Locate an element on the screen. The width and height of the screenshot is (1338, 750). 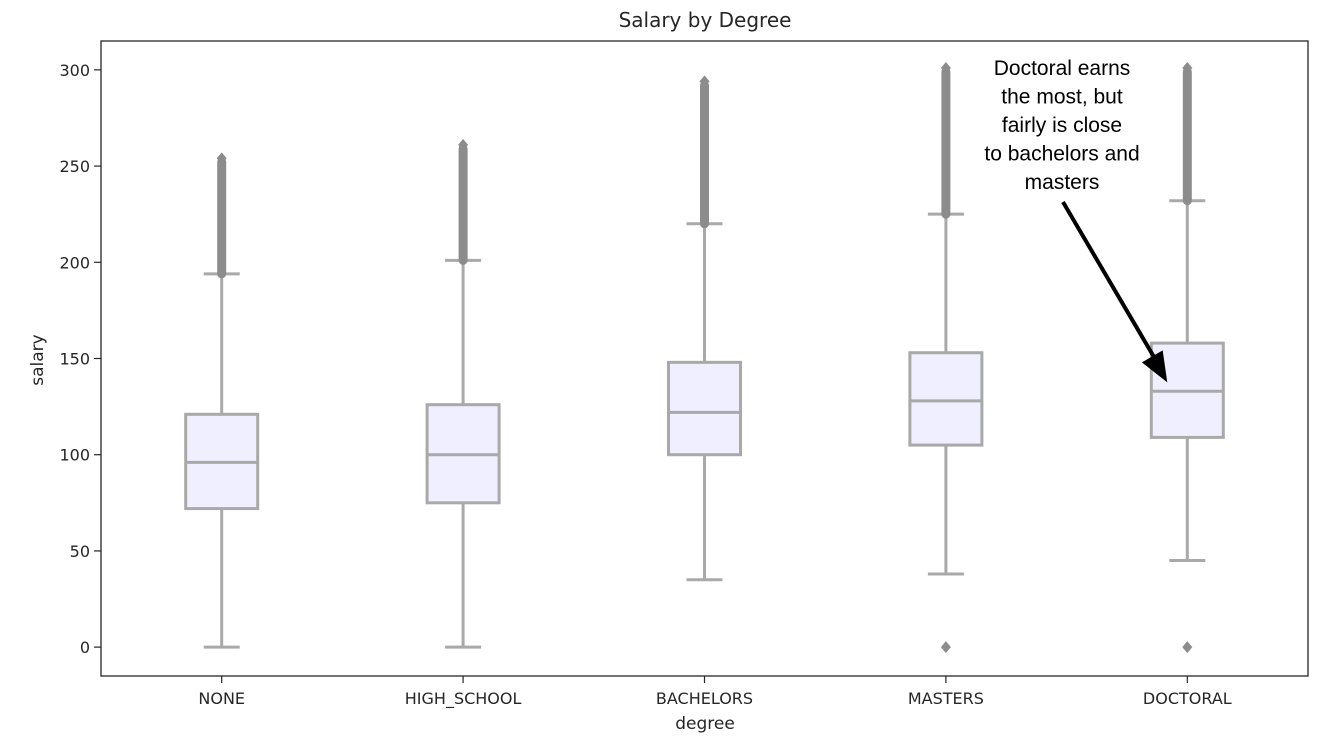
x-axis: NONE HIGH_SCHOOL BACHELORS MASTERS DOCTORAL is located at coordinates (715, 692).